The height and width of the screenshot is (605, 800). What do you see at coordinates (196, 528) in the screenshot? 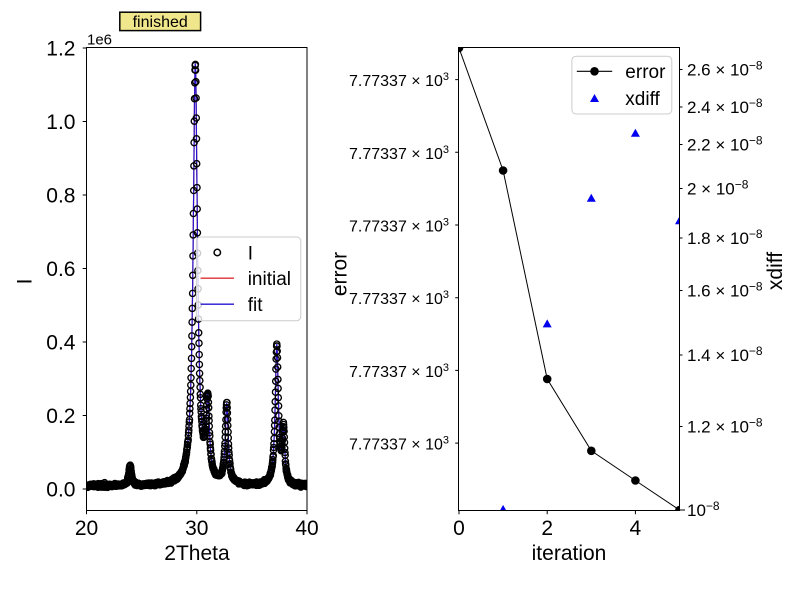
I see `svg-text: 30` at bounding box center [196, 528].